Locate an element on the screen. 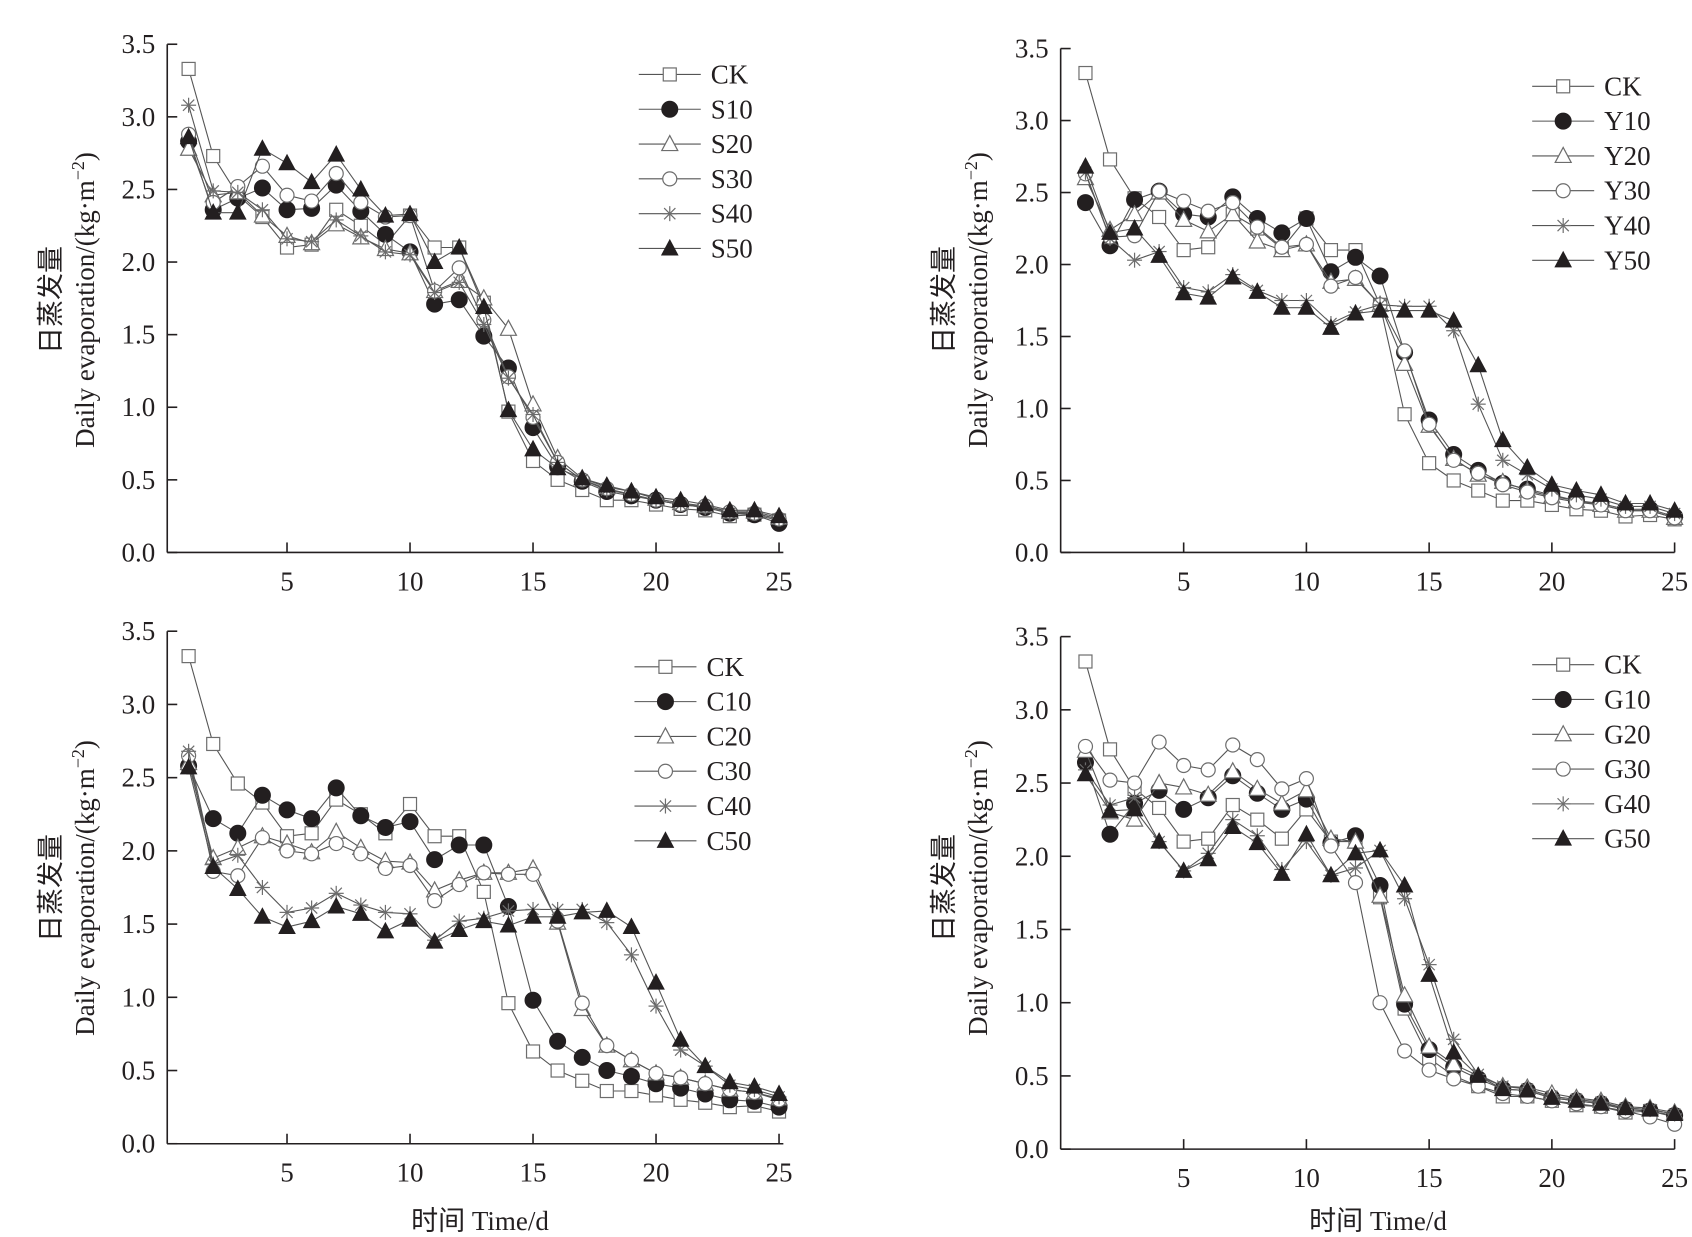  series-c10 is located at coordinates (484, 936).